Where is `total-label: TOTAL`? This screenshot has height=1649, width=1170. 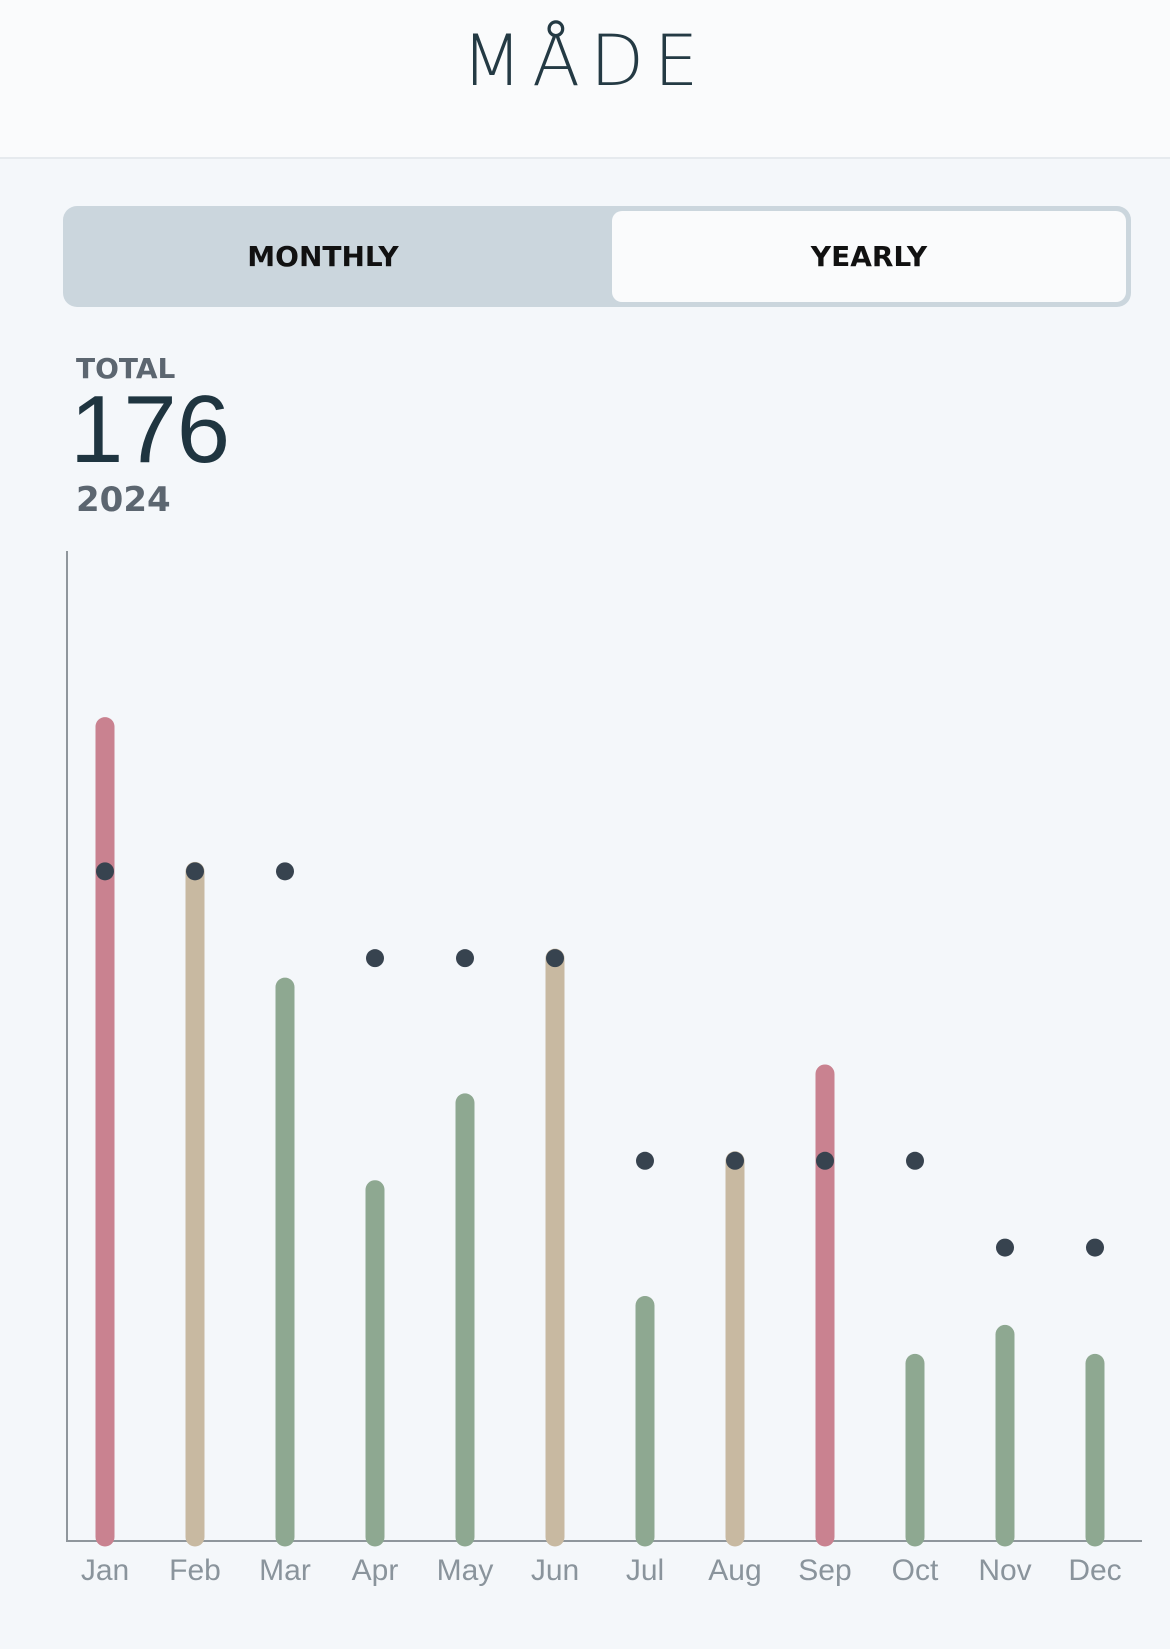
total-label: TOTAL is located at coordinates (126, 368).